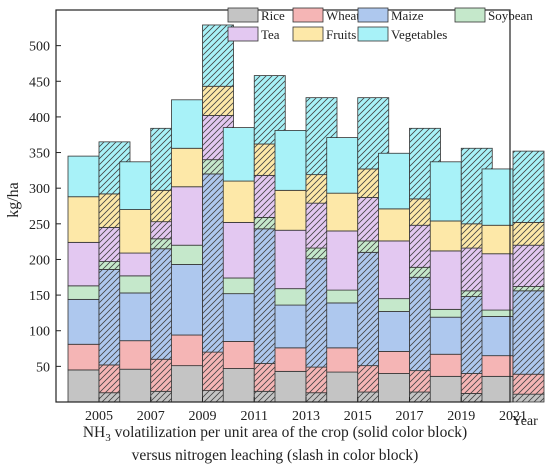 Image resolution: width=550 pixels, height=473 pixels. Describe the element at coordinates (528, 187) in the screenshot. I see `hatch-vegetables-2021` at that location.